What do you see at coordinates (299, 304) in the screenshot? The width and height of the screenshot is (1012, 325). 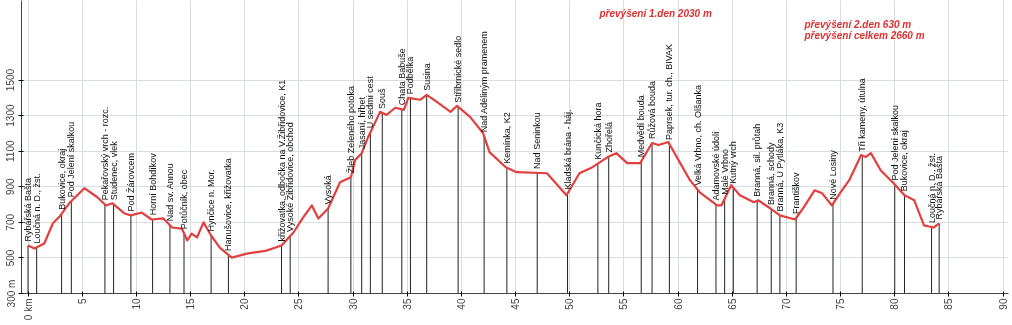 I see `x-tick-label: 25` at bounding box center [299, 304].